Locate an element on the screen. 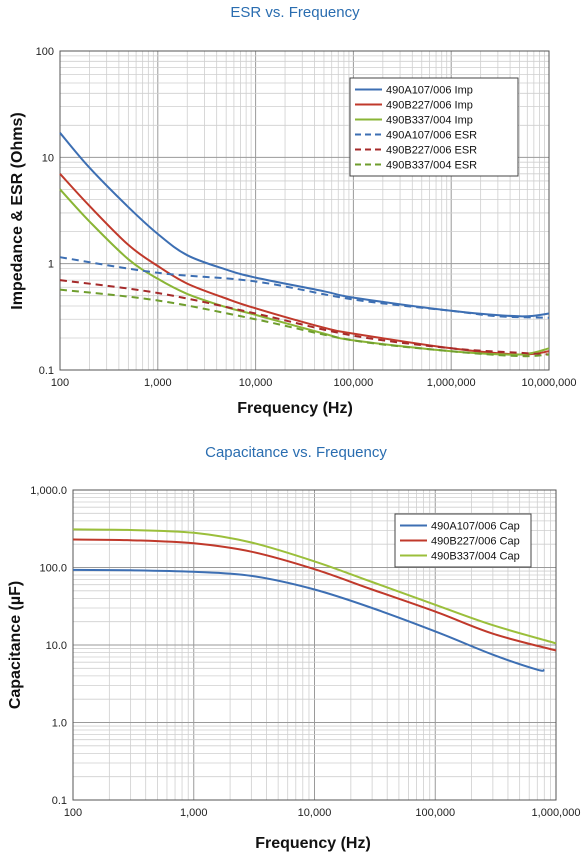 The height and width of the screenshot is (858, 587). y-tick-label: 100.0 is located at coordinates (53, 569).